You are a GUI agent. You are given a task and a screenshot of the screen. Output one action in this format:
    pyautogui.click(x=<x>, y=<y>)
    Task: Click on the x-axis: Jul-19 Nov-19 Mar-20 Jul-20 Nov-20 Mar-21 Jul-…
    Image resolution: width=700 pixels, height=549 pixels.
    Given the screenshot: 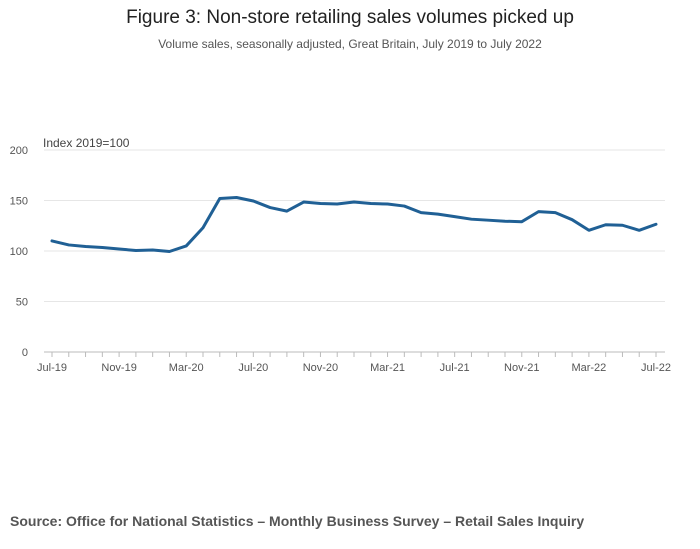 What is the action you would take?
    pyautogui.click(x=354, y=363)
    